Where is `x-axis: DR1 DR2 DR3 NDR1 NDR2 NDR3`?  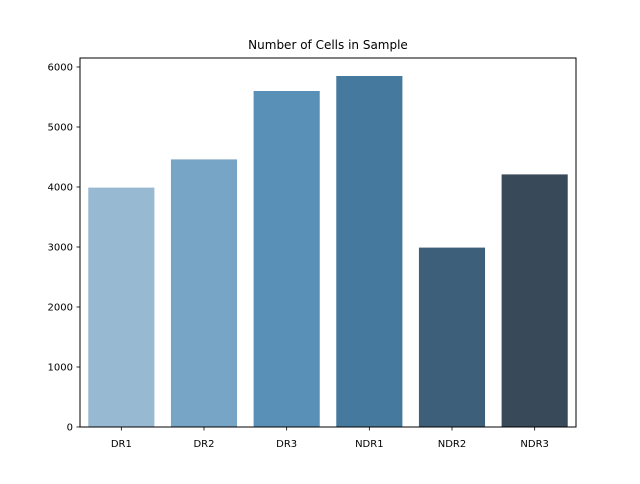 x-axis: DR1 DR2 DR3 NDR1 NDR2 NDR3 is located at coordinates (330, 438).